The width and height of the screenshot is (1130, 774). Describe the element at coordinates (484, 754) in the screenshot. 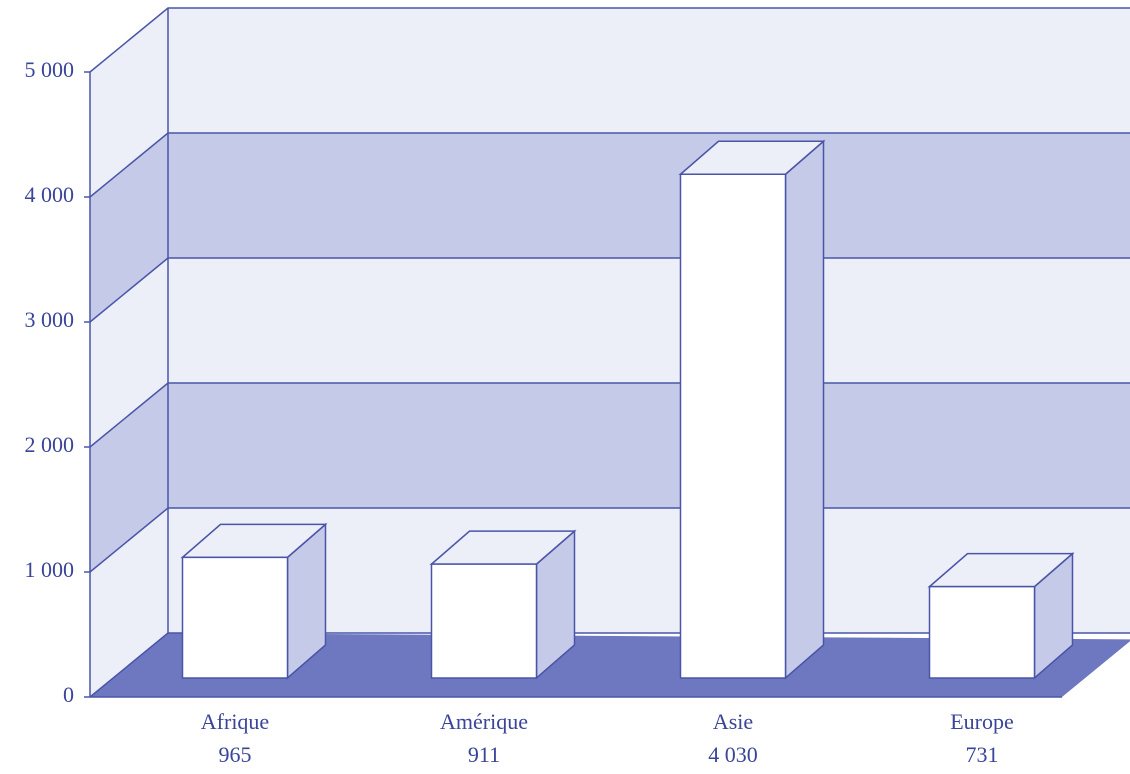

I see `value-label: 911` at that location.